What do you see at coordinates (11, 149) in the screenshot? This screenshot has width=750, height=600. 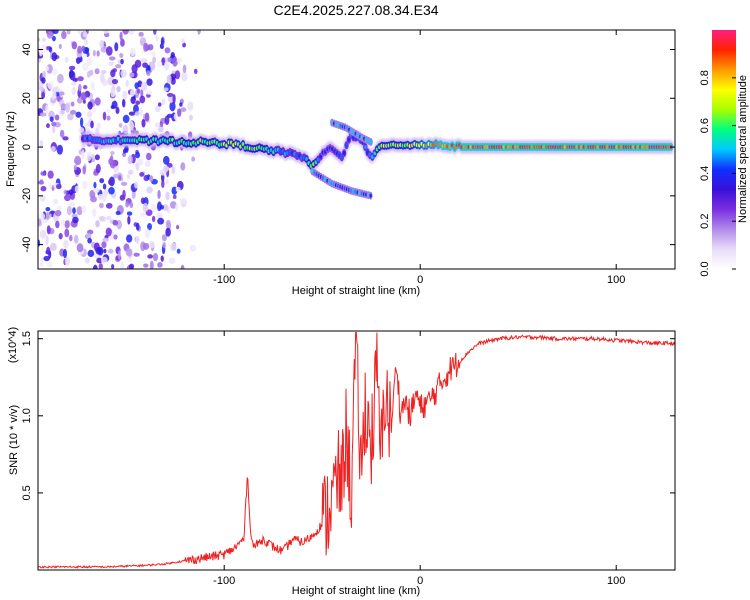 I see `spectrogram-y-label: Frequency (Hz)` at bounding box center [11, 149].